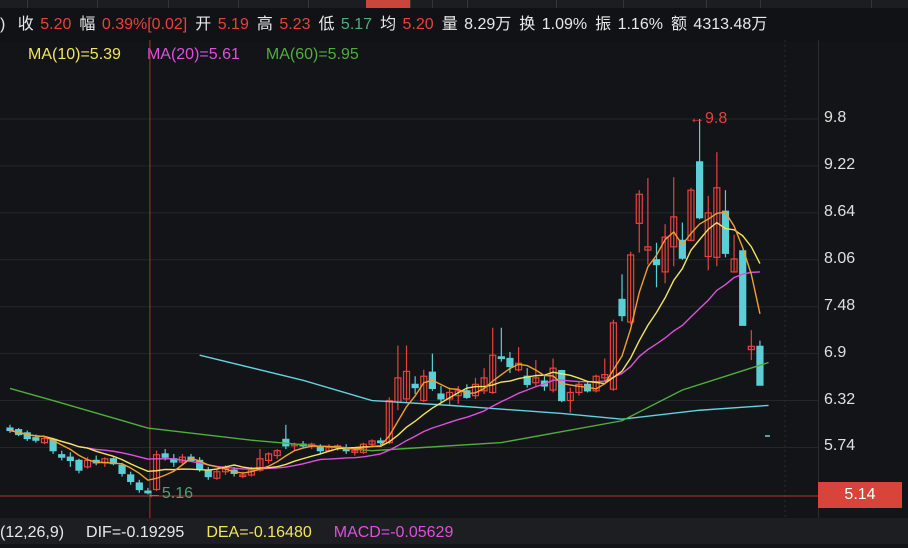 Image resolution: width=908 pixels, height=548 pixels. Describe the element at coordinates (264, 24) in the screenshot. I see `quote-label: 高` at that location.